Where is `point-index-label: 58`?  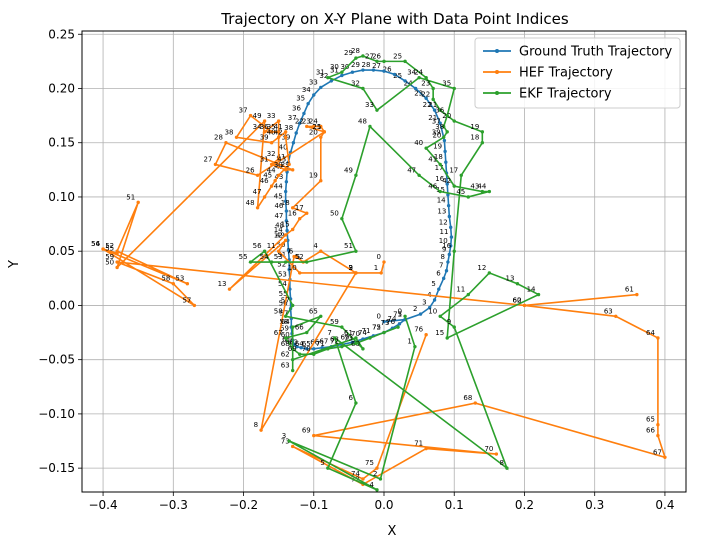 point-index-label: 58 is located at coordinates (283, 322).